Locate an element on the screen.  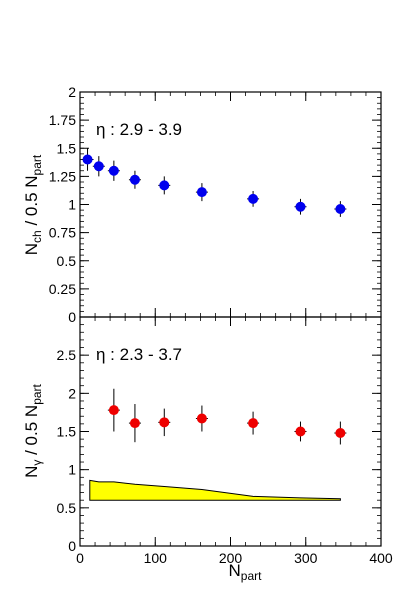
x-tick-label: 300 is located at coordinates (306, 558).